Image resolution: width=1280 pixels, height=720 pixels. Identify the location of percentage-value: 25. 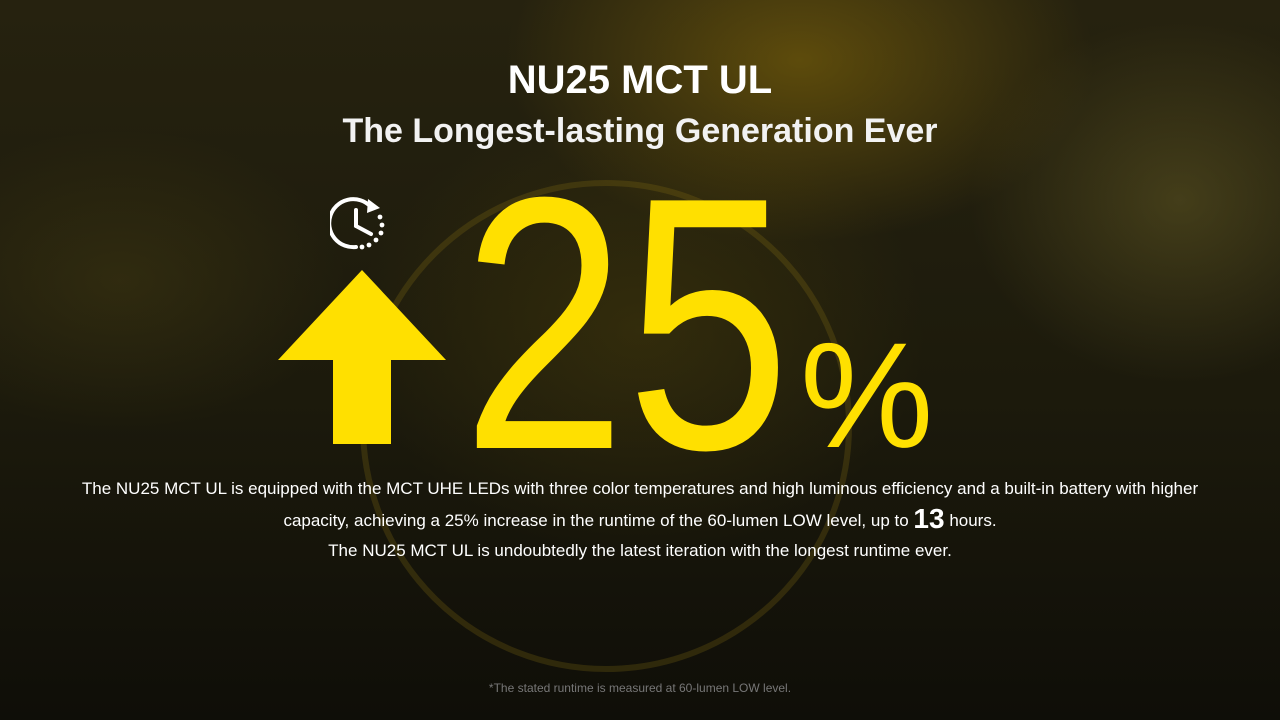
(626, 324).